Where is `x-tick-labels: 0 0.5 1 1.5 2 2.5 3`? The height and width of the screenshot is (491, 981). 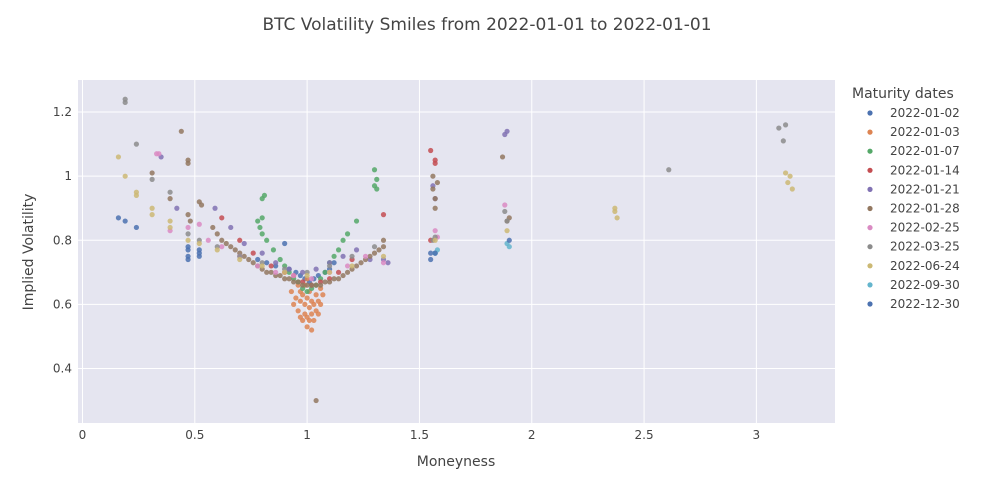
x-tick-labels: 0 0.5 1 1.5 2 2.5 3 is located at coordinates (420, 435).